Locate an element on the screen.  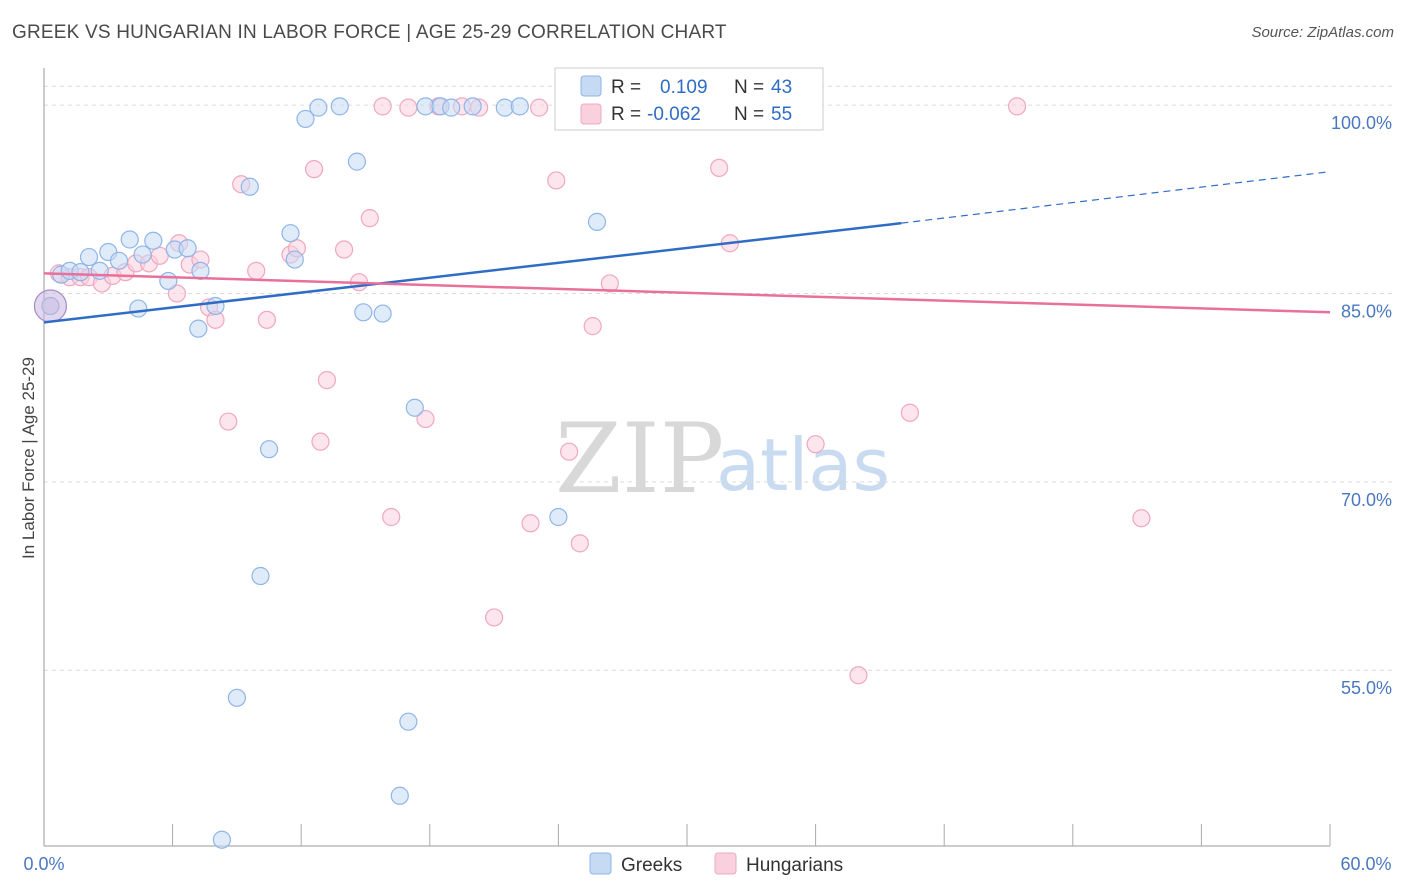
y-tick-label: 55.0% is located at coordinates (1366, 688).